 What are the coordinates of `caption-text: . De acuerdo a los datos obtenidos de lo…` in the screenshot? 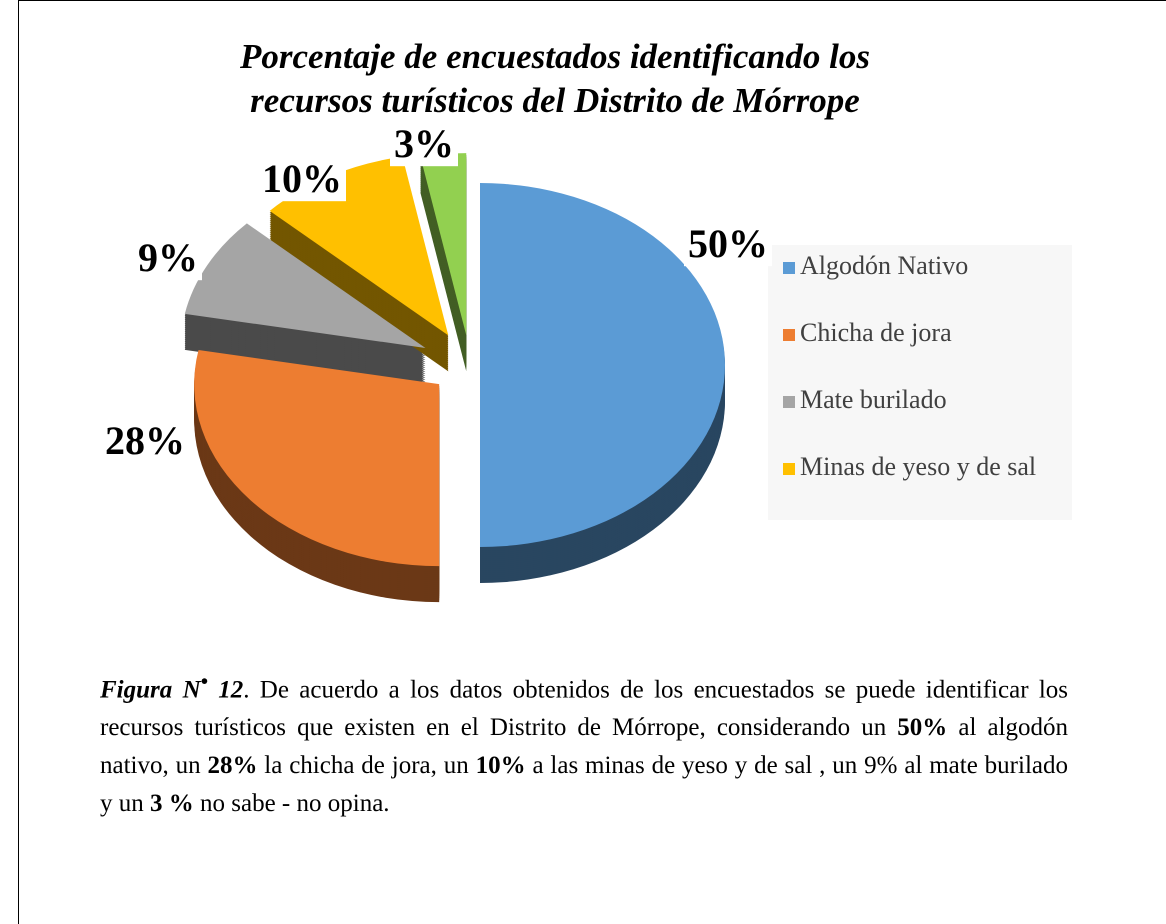 It's located at (584, 709).